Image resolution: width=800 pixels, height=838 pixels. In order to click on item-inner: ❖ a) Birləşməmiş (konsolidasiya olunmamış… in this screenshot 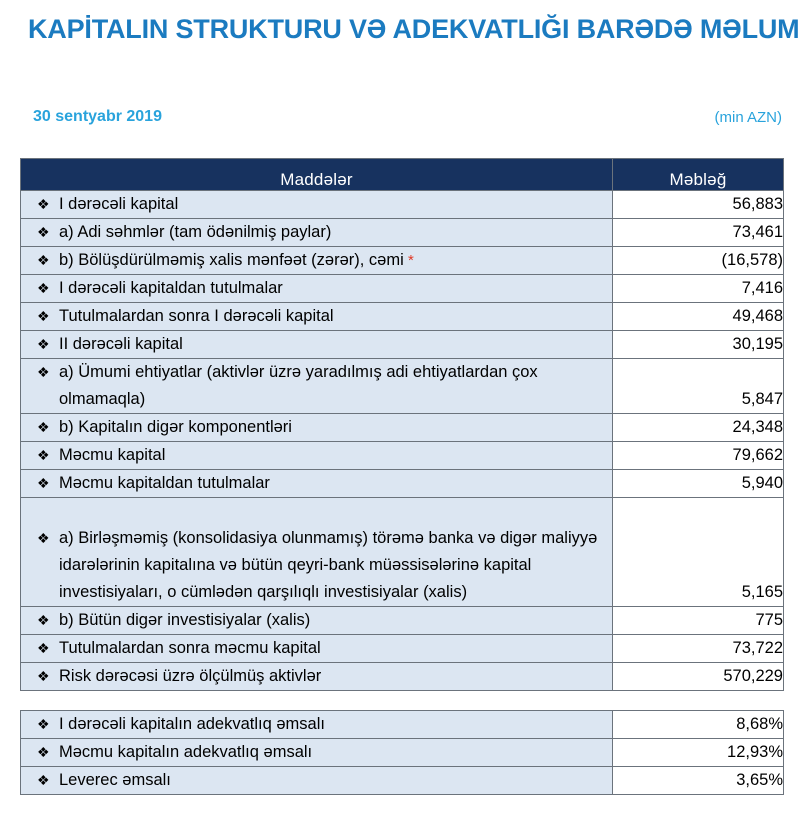, I will do `click(316, 565)`.